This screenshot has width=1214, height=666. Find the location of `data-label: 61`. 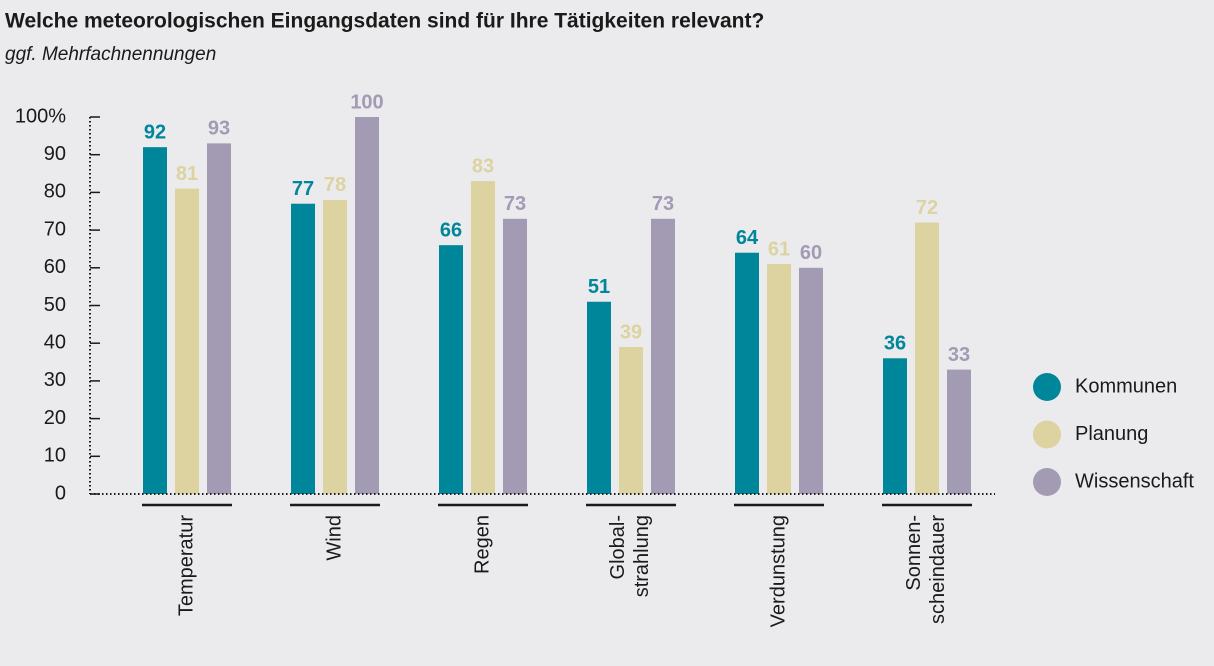

data-label: 61 is located at coordinates (779, 249).